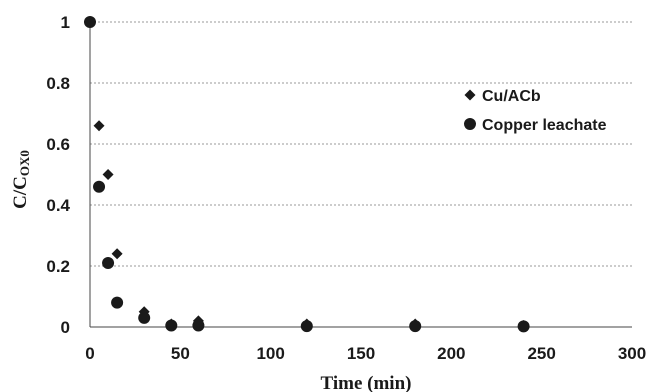 The width and height of the screenshot is (650, 392). Describe the element at coordinates (470, 124) in the screenshot. I see `legend-marker-circle` at that location.